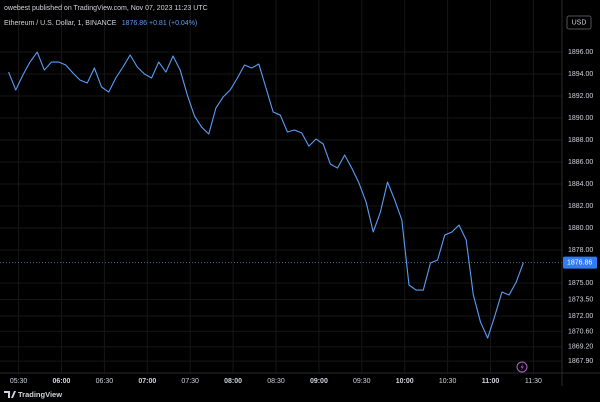 This screenshot has width=600, height=402. I want to click on last-price-label: 1876.86, so click(579, 262).